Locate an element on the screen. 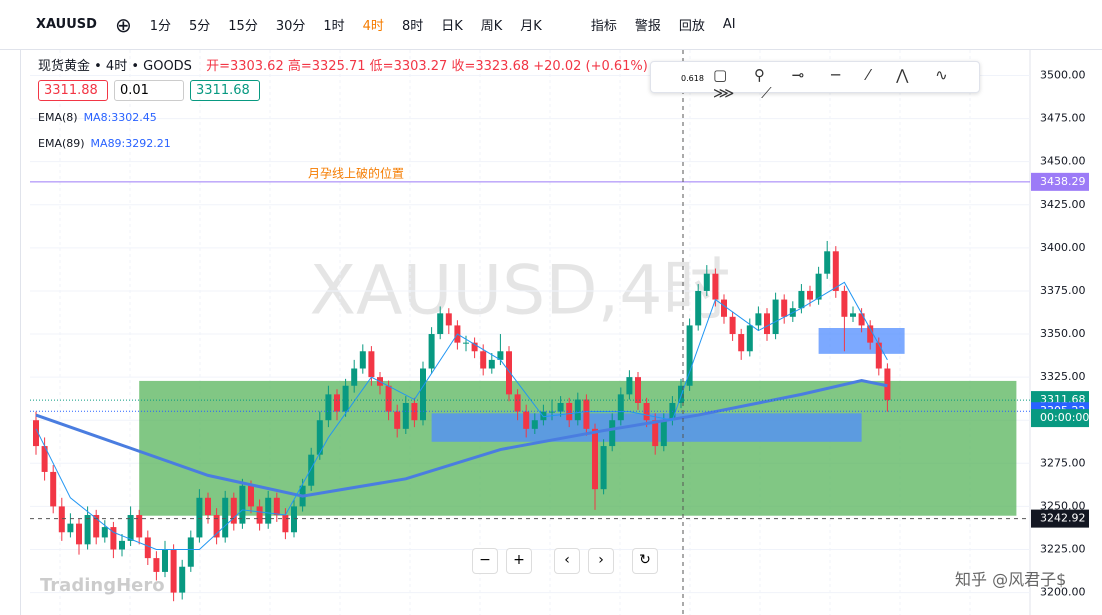 Image resolution: width=1102 pixels, height=615 pixels. ohlc: 低=3303.27 is located at coordinates (408, 66).